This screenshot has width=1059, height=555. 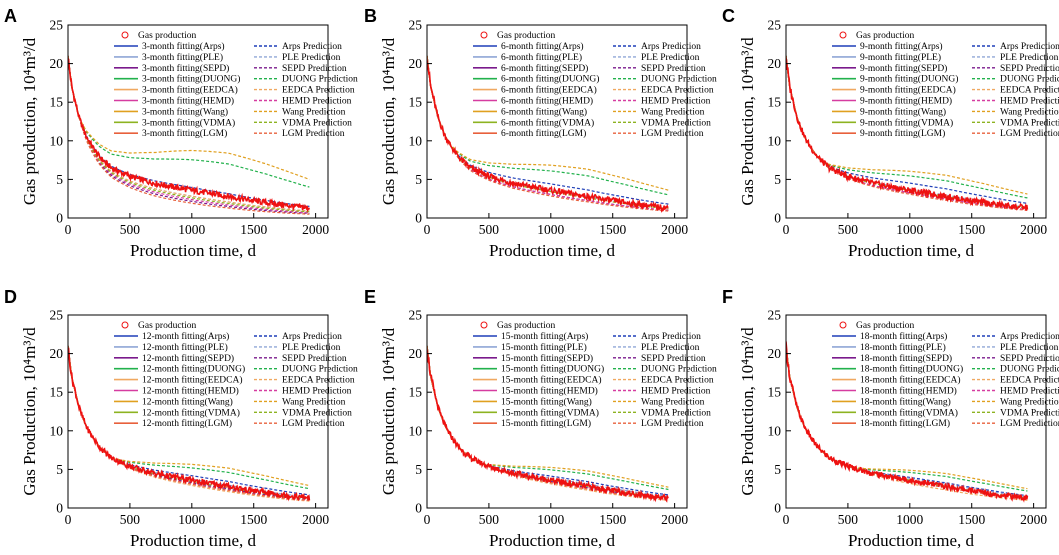 What do you see at coordinates (727, 297) in the screenshot?
I see `panel-letter: F` at bounding box center [727, 297].